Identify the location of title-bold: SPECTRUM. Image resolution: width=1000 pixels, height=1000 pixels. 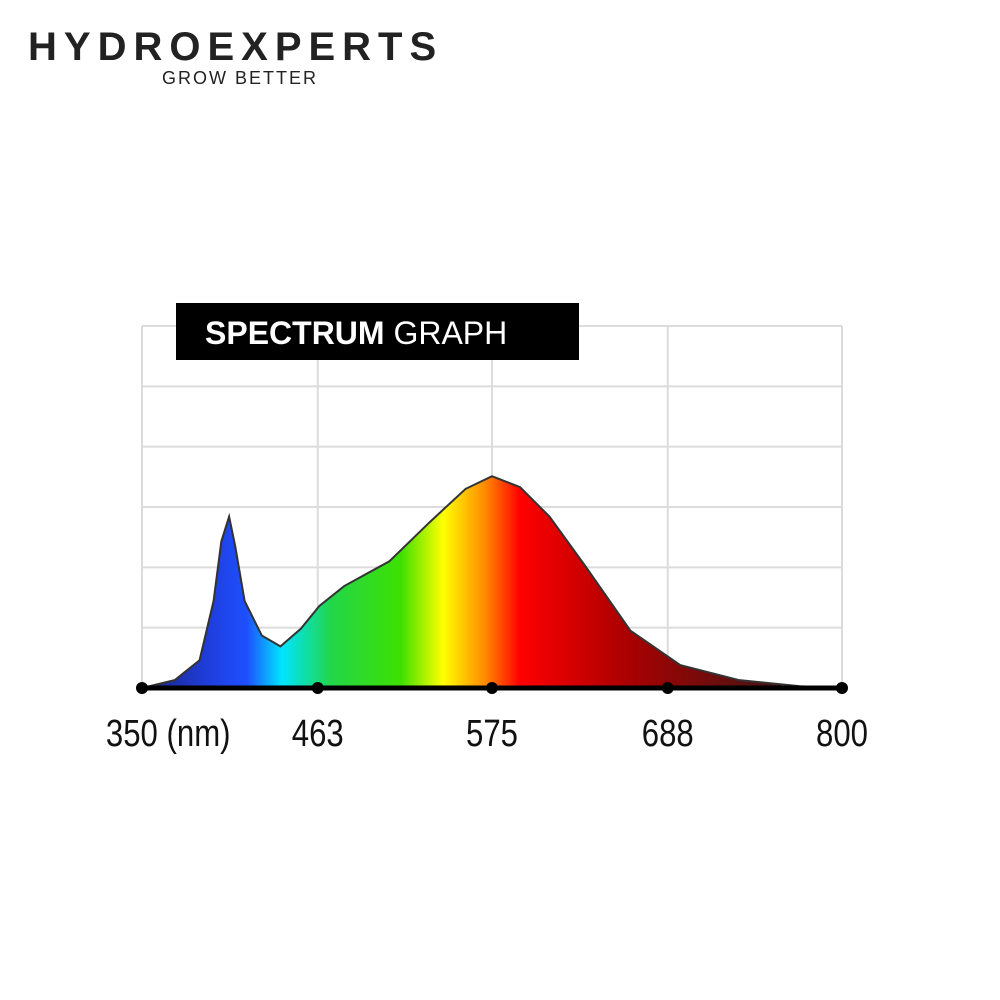
(295, 333).